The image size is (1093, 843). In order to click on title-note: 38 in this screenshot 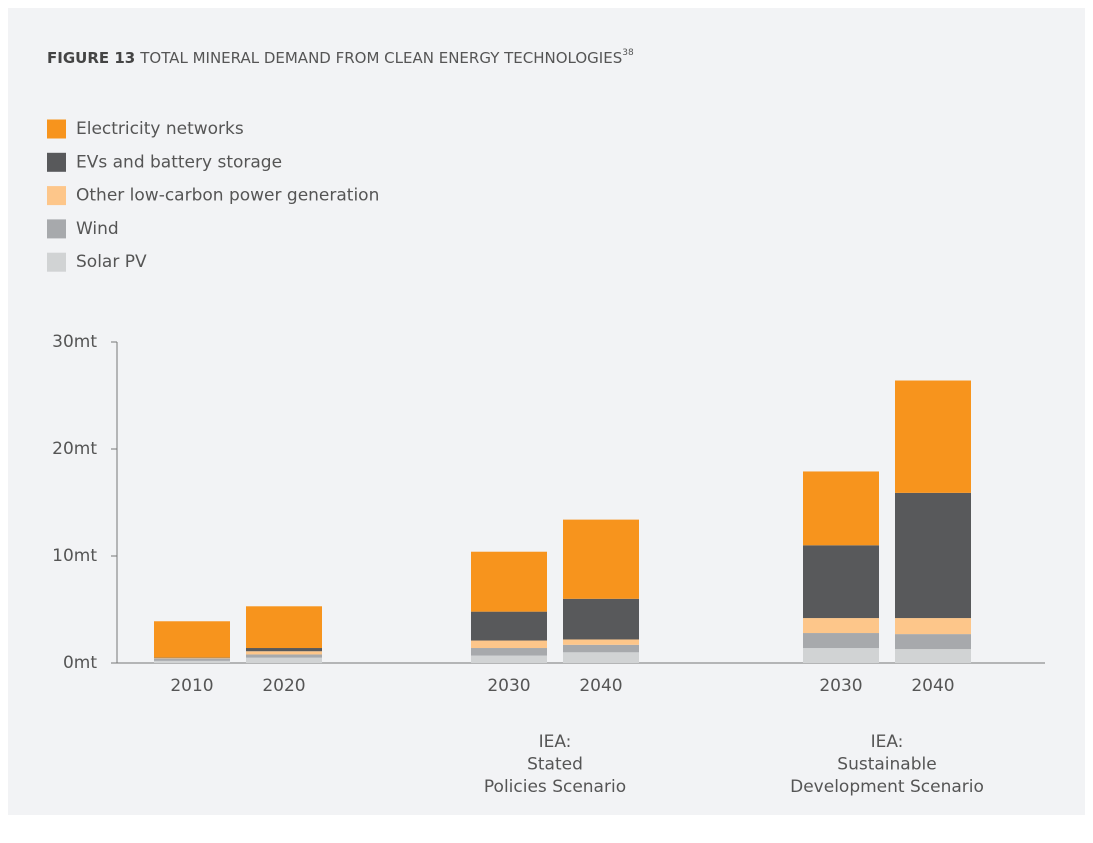, I will do `click(628, 53)`.